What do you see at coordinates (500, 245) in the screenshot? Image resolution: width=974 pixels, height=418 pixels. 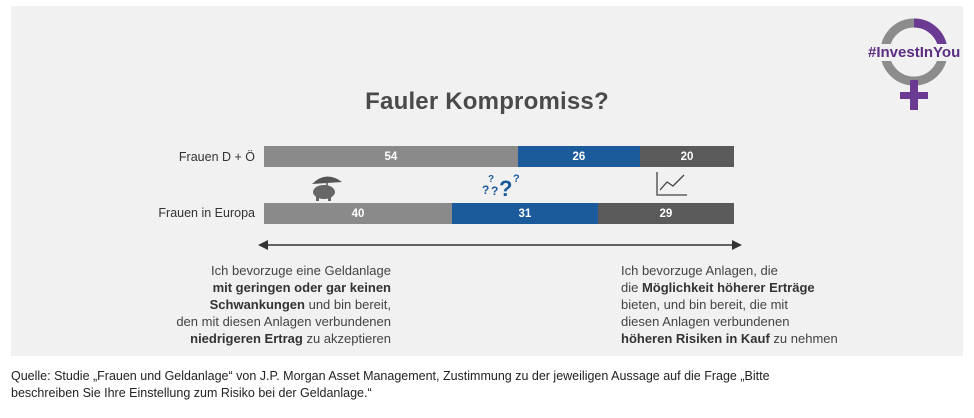 I see `direction-arrow-icon` at bounding box center [500, 245].